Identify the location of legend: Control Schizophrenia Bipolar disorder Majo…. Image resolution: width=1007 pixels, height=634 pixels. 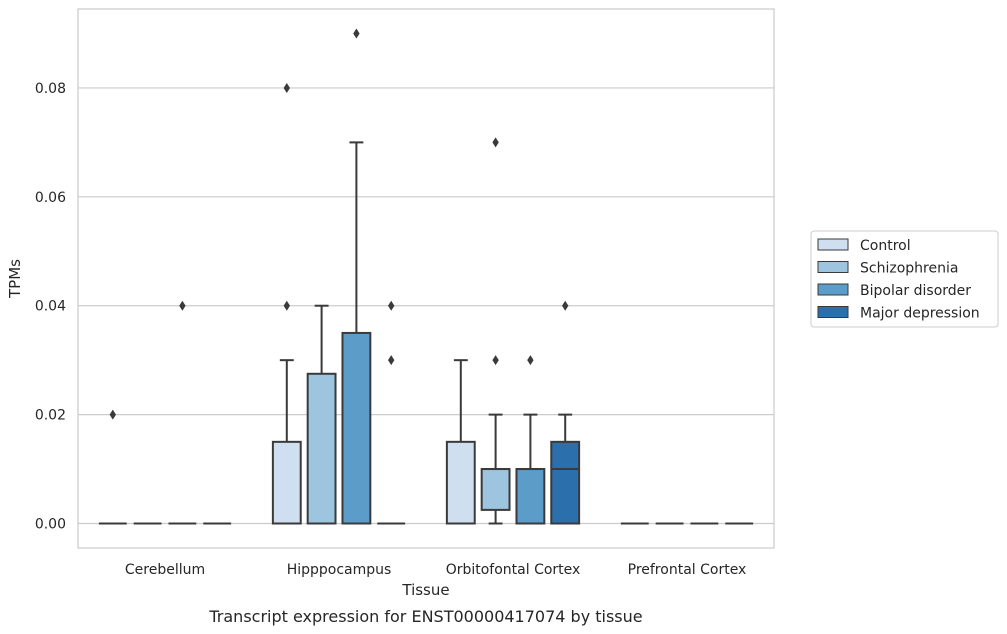
(904, 279).